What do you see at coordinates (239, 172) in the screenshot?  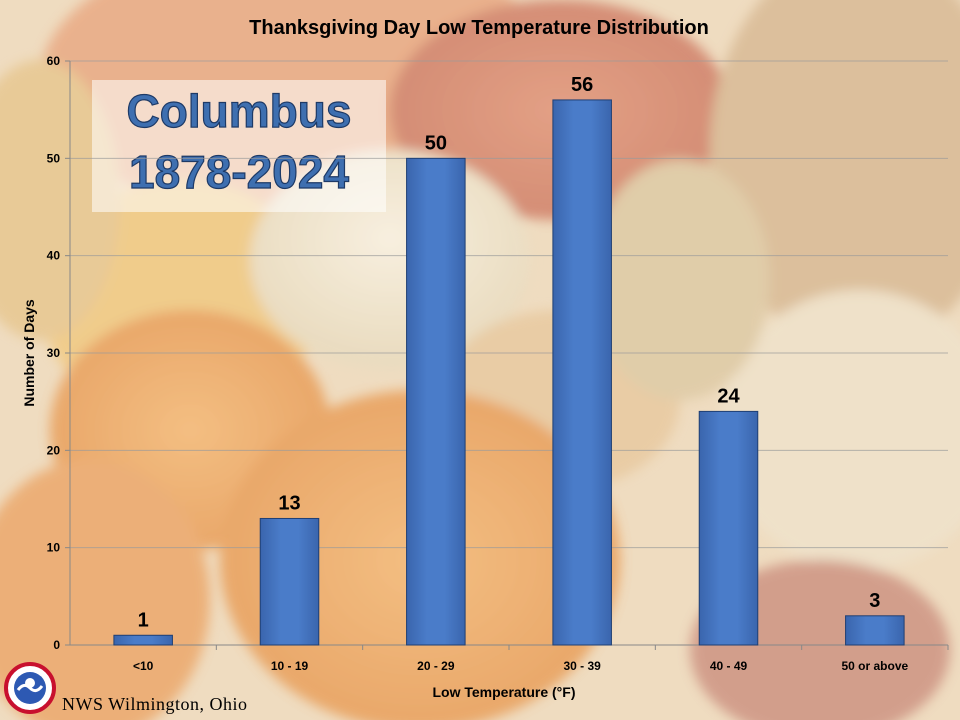 I see `annotation-years: 1878-2024` at bounding box center [239, 172].